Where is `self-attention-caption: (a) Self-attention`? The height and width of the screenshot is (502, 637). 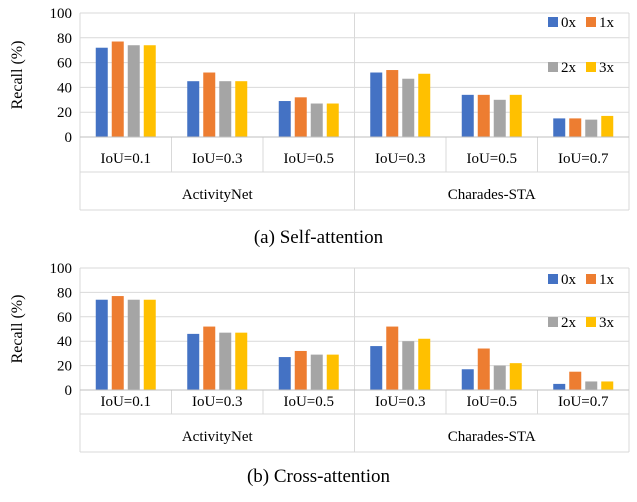 self-attention-caption: (a) Self-attention is located at coordinates (318, 237).